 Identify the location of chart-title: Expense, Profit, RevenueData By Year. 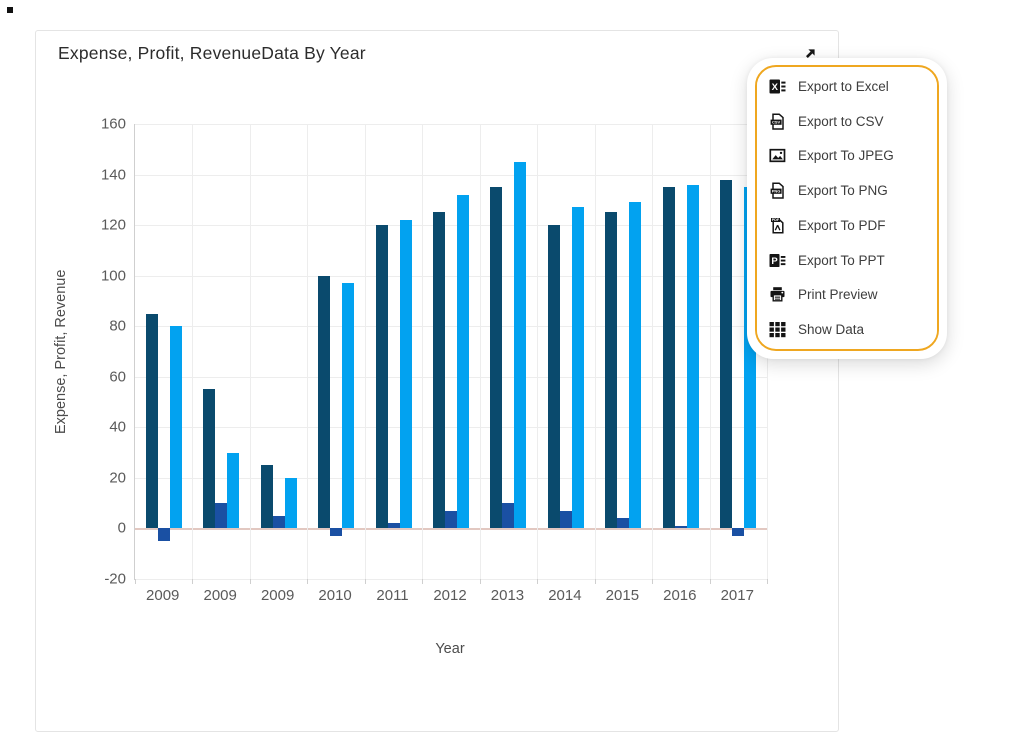
(212, 53).